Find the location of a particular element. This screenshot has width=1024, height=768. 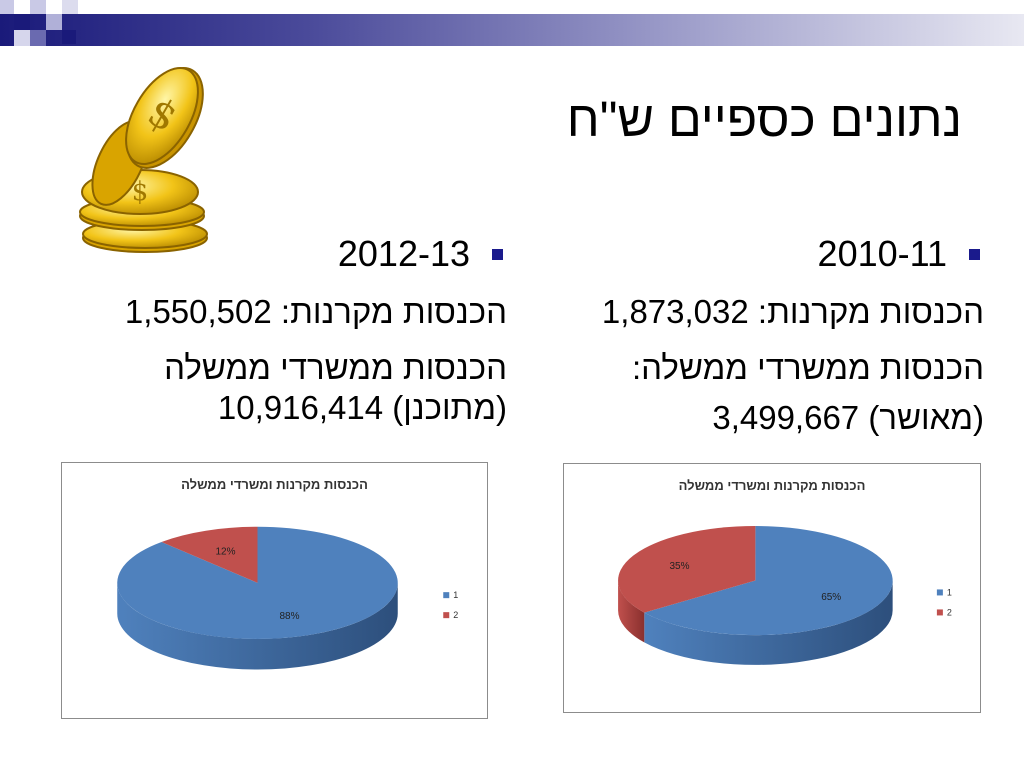

funds-income: הכנסות מקרנות: 1,873,032 is located at coordinates (792, 311).